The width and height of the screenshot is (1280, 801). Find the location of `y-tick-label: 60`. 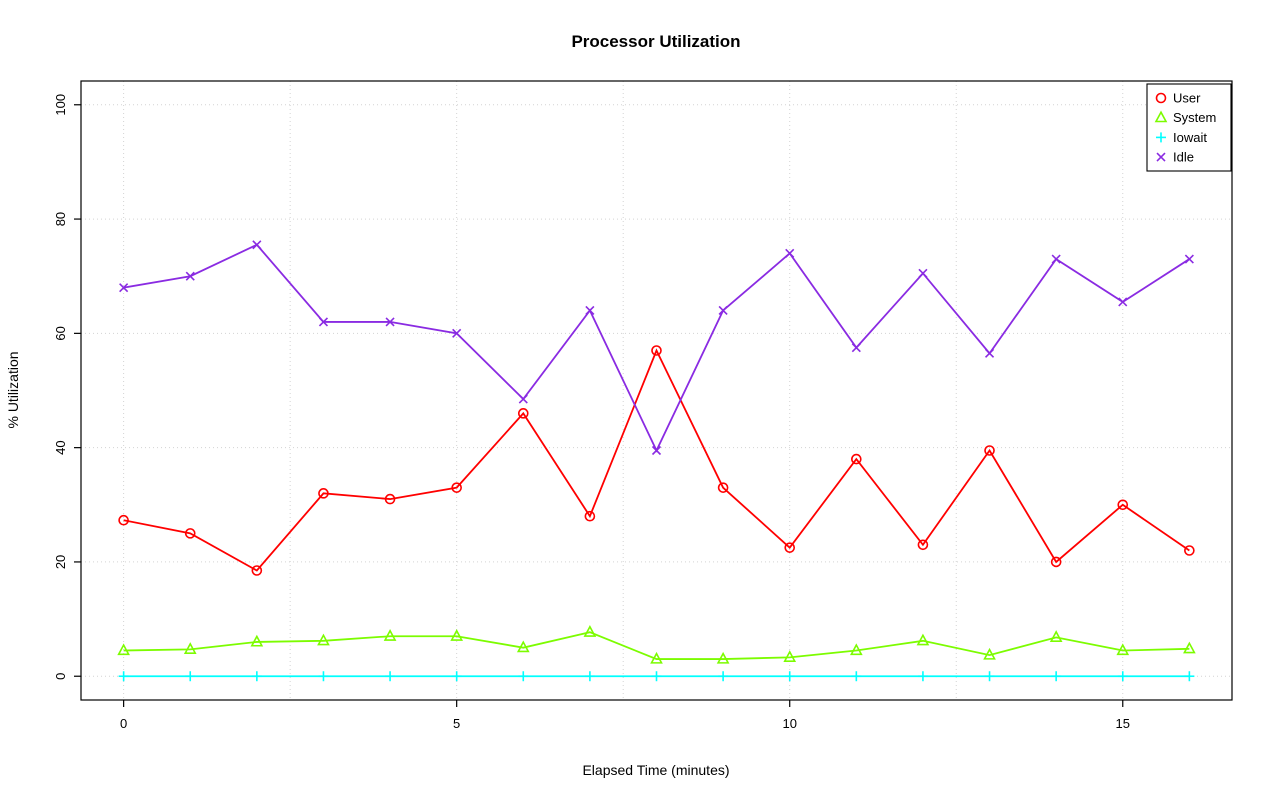

y-tick-label: 60 is located at coordinates (60, 333).